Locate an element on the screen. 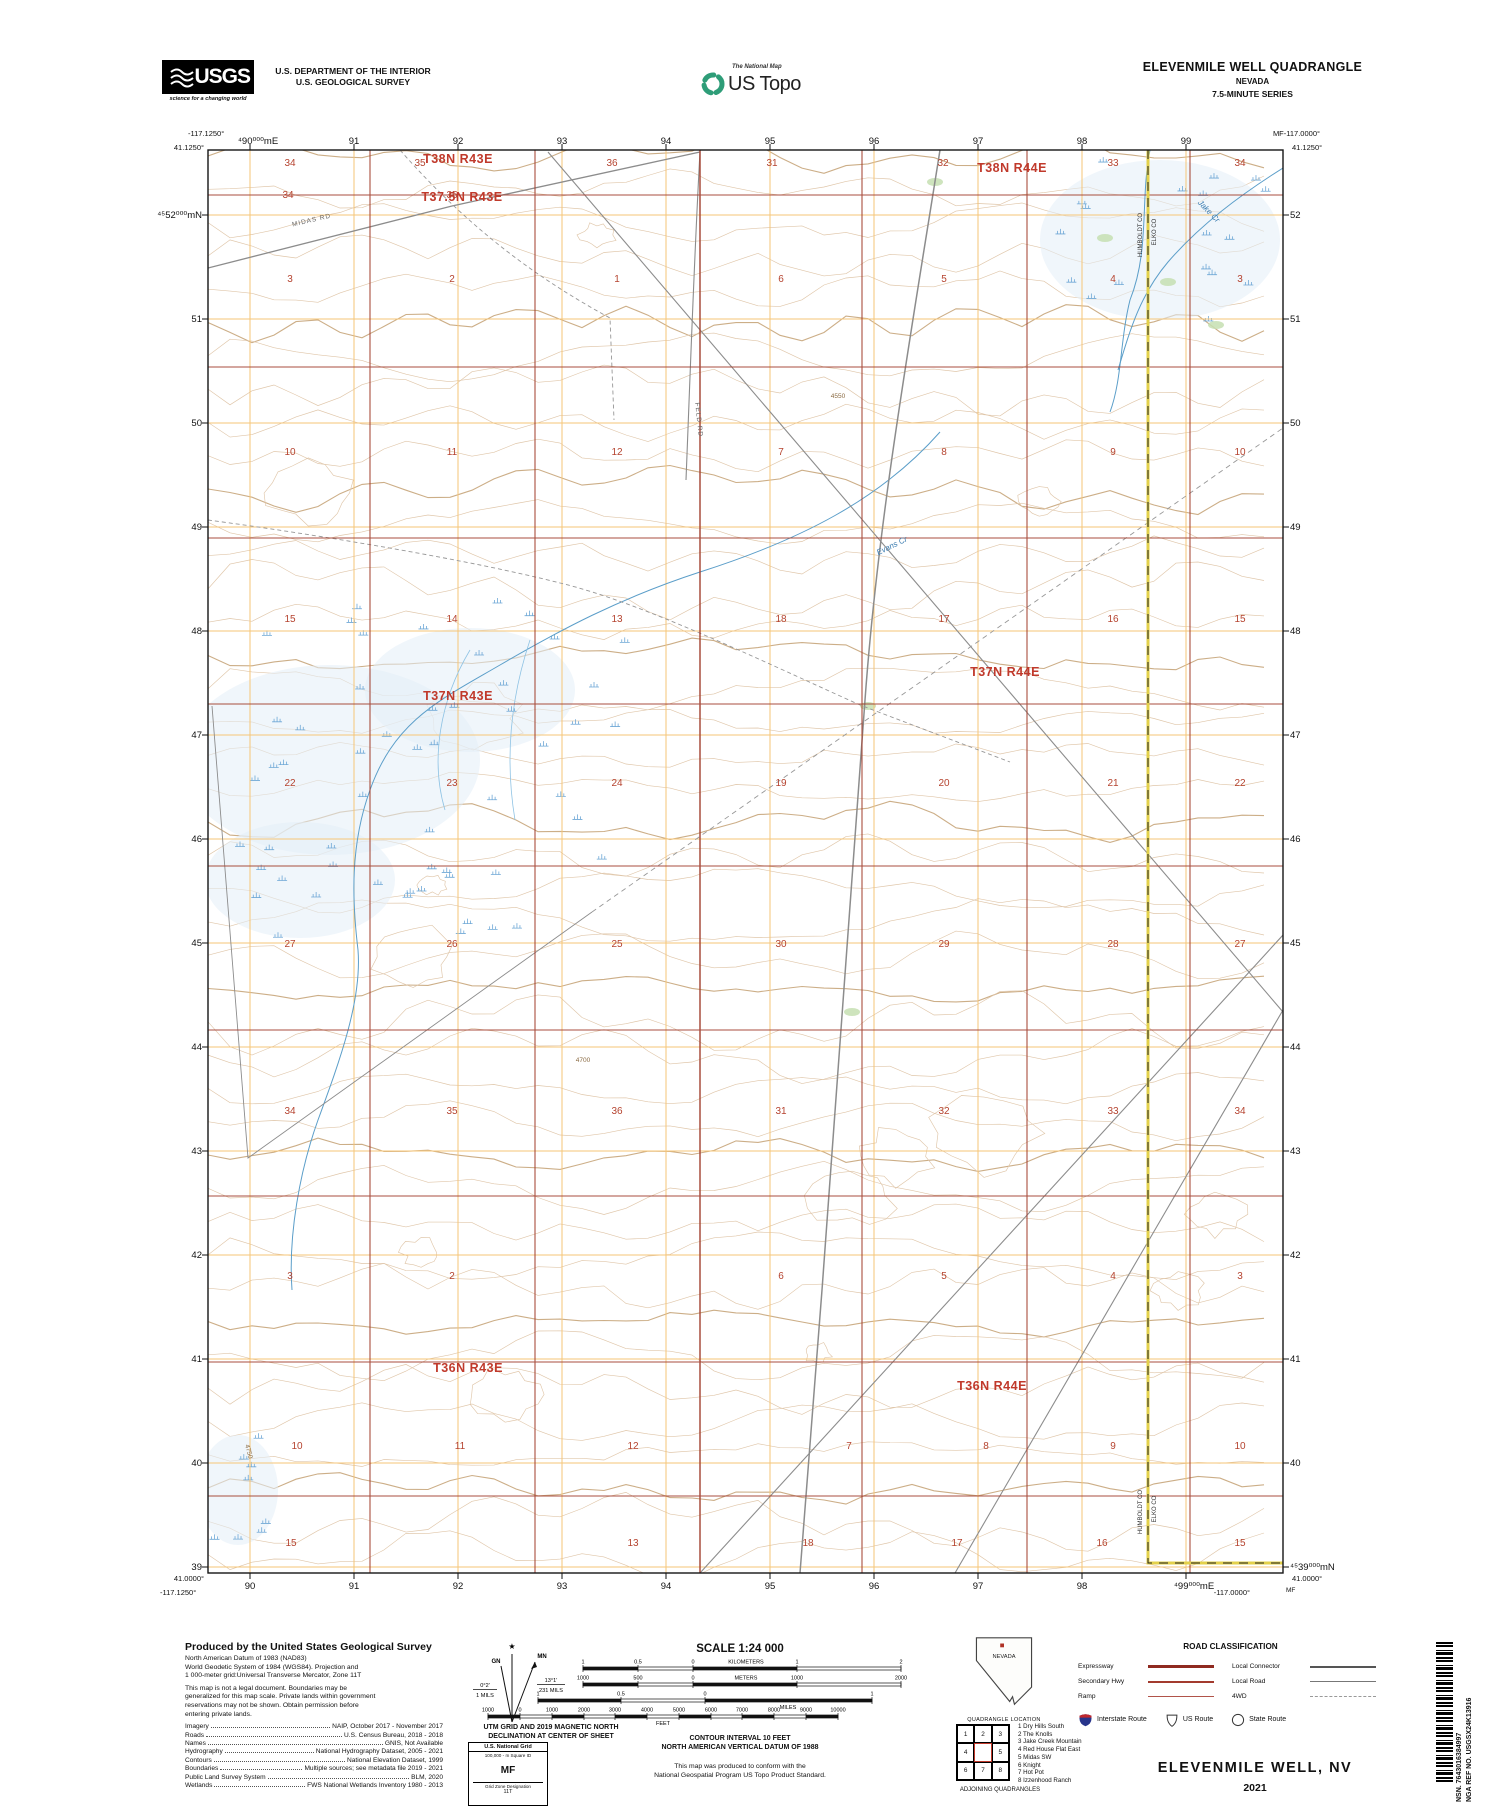 Image resolution: width=1500 pixels, height=1813 pixels. section-number: 22 is located at coordinates (290, 783).